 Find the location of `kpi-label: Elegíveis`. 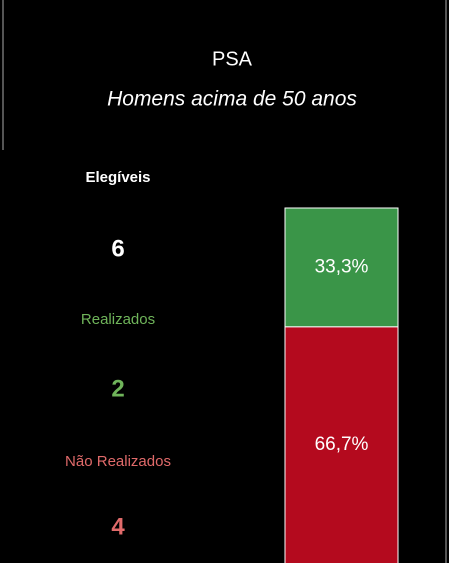

kpi-label: Elegíveis is located at coordinates (117, 177).